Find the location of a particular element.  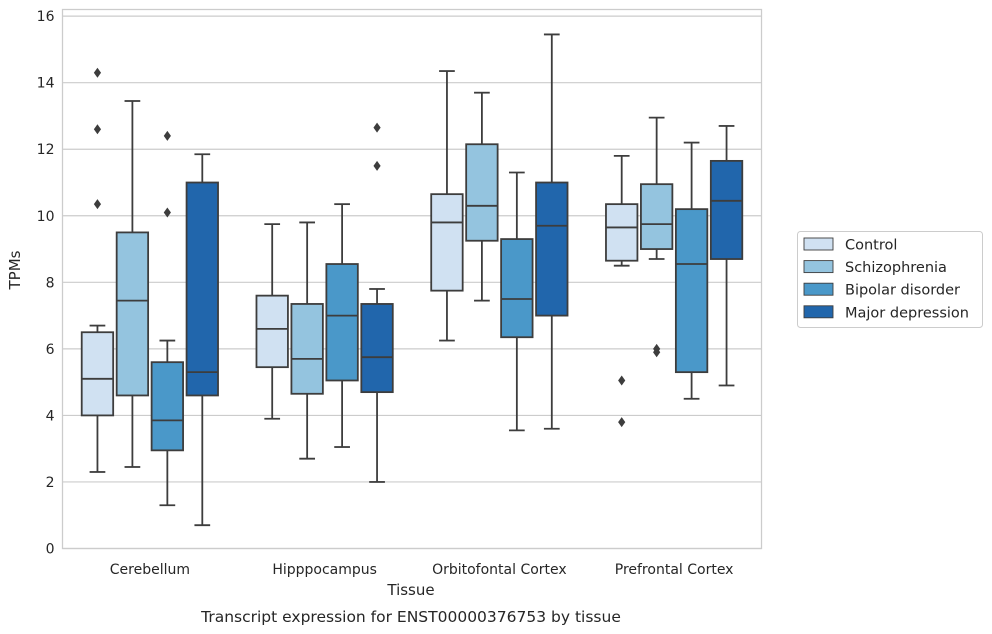

legend-frame is located at coordinates (890, 279).